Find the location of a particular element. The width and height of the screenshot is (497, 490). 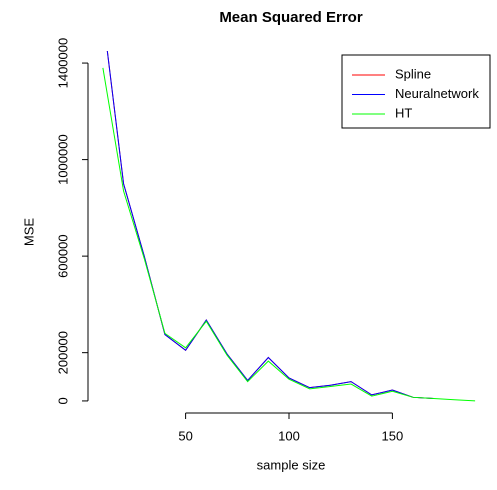

legend-label: Spline is located at coordinates (413, 73).